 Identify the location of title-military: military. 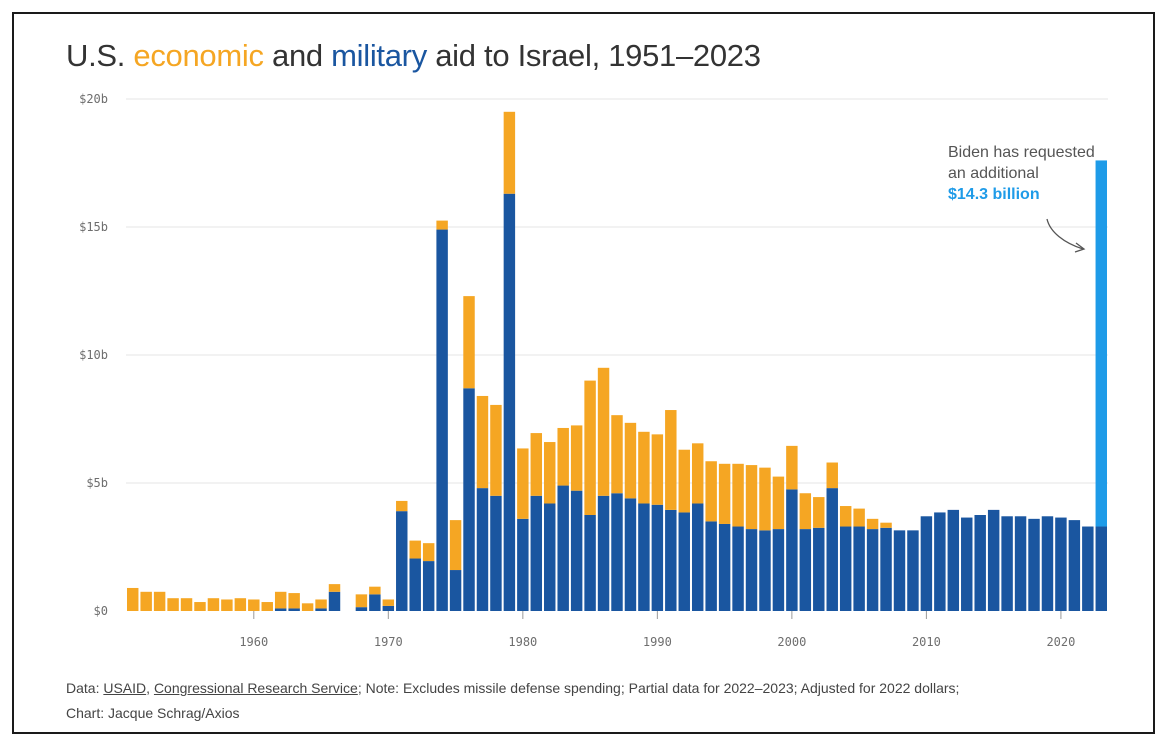
(379, 55).